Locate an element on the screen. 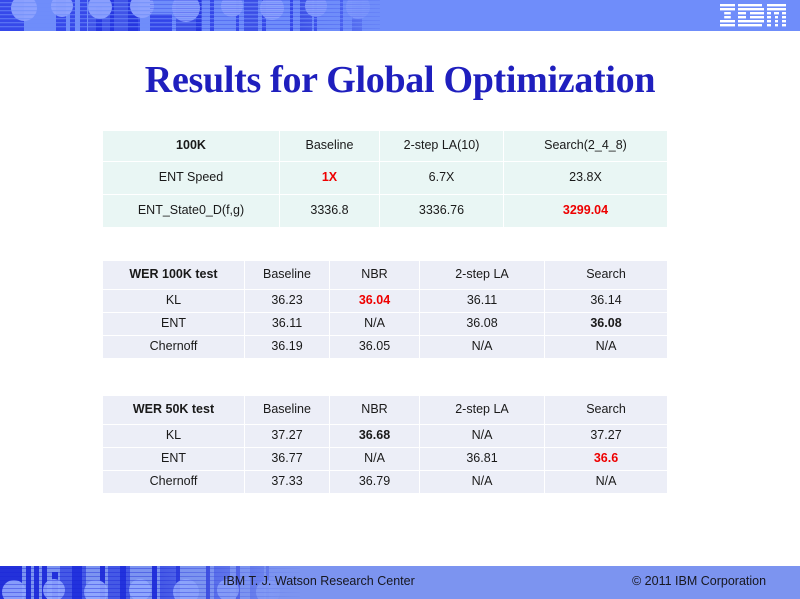  table-row: KL 36.23 36.04 36.11 36.14 is located at coordinates (385, 301).